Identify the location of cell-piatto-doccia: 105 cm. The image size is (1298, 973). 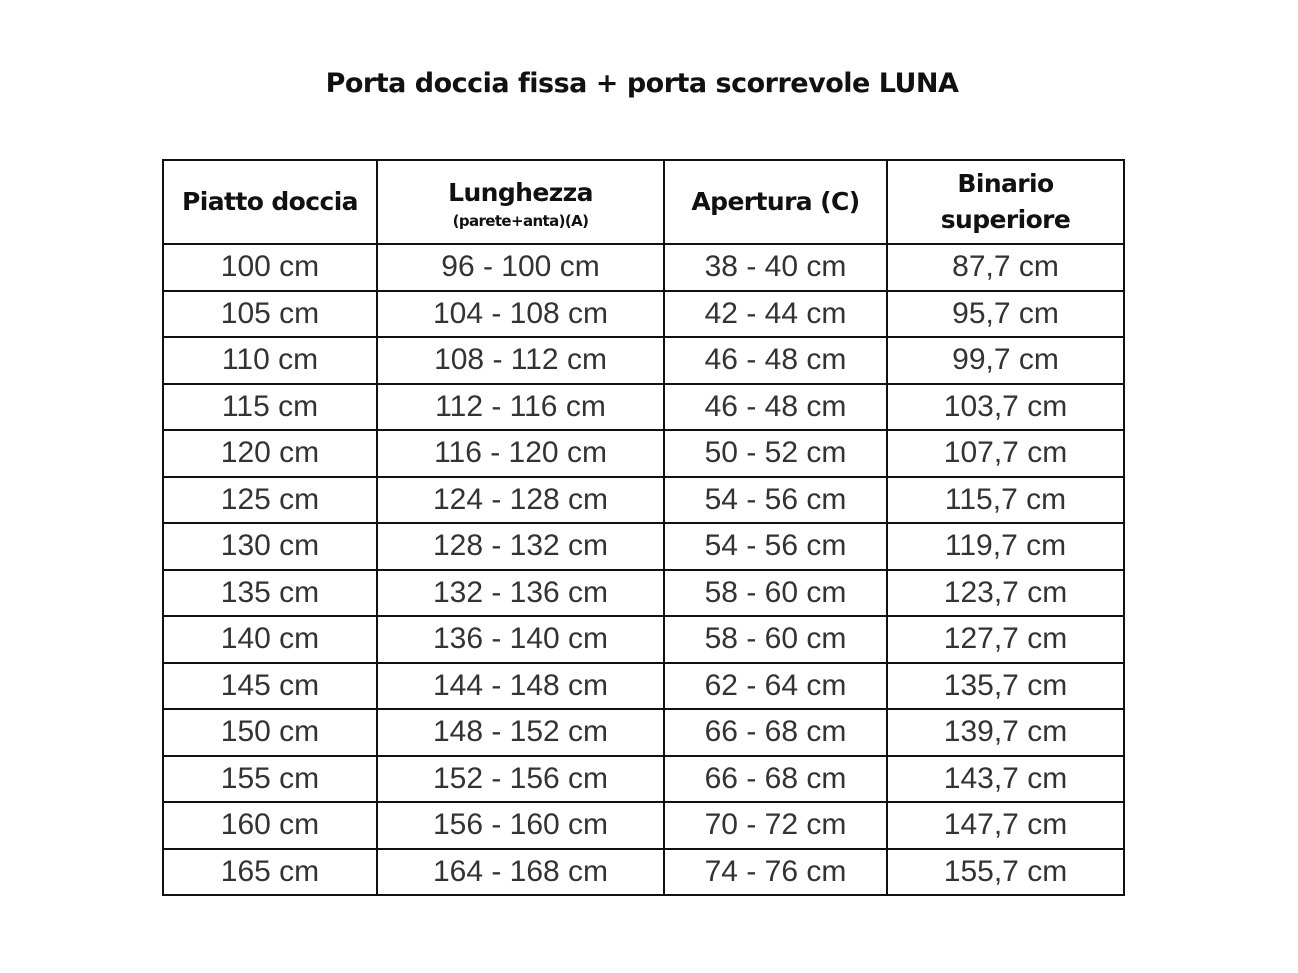
(270, 313).